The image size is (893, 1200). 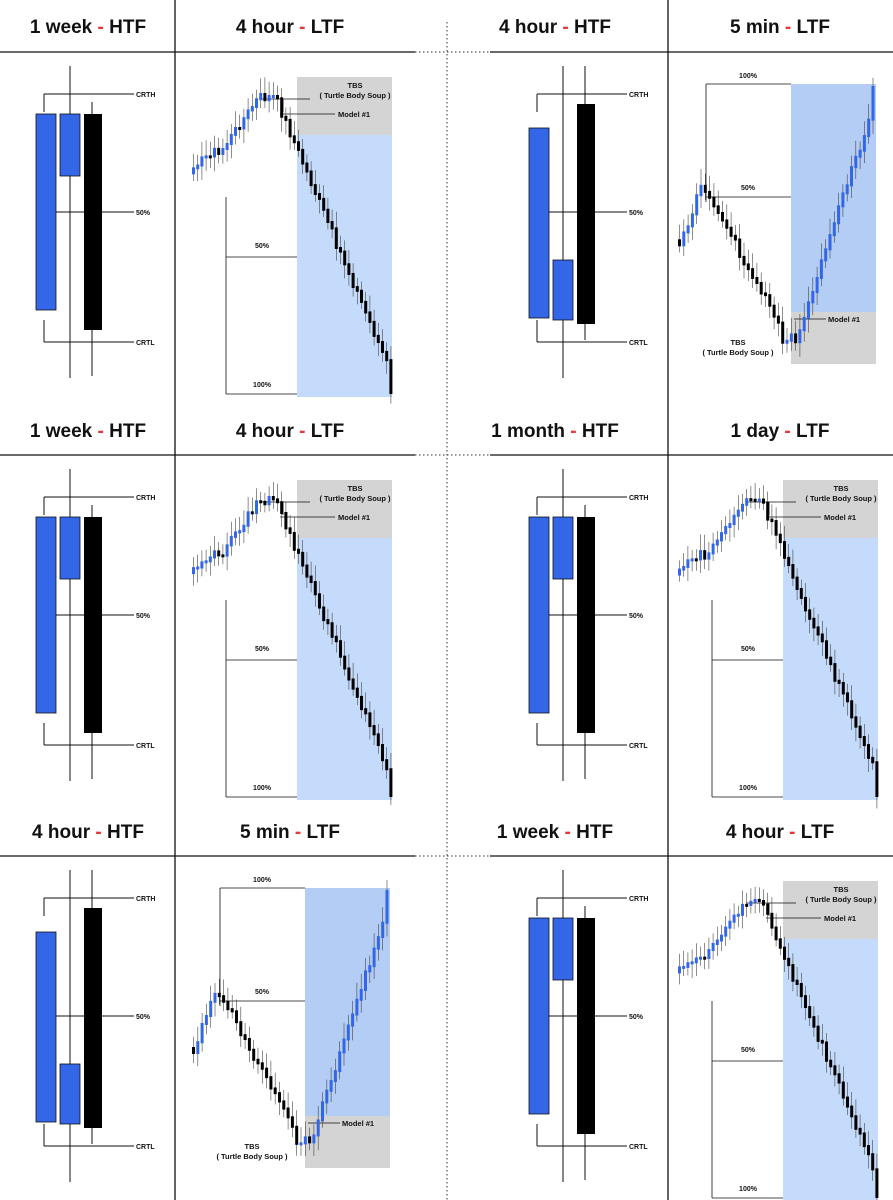 I want to click on candle-1-body, so click(x=539, y=615).